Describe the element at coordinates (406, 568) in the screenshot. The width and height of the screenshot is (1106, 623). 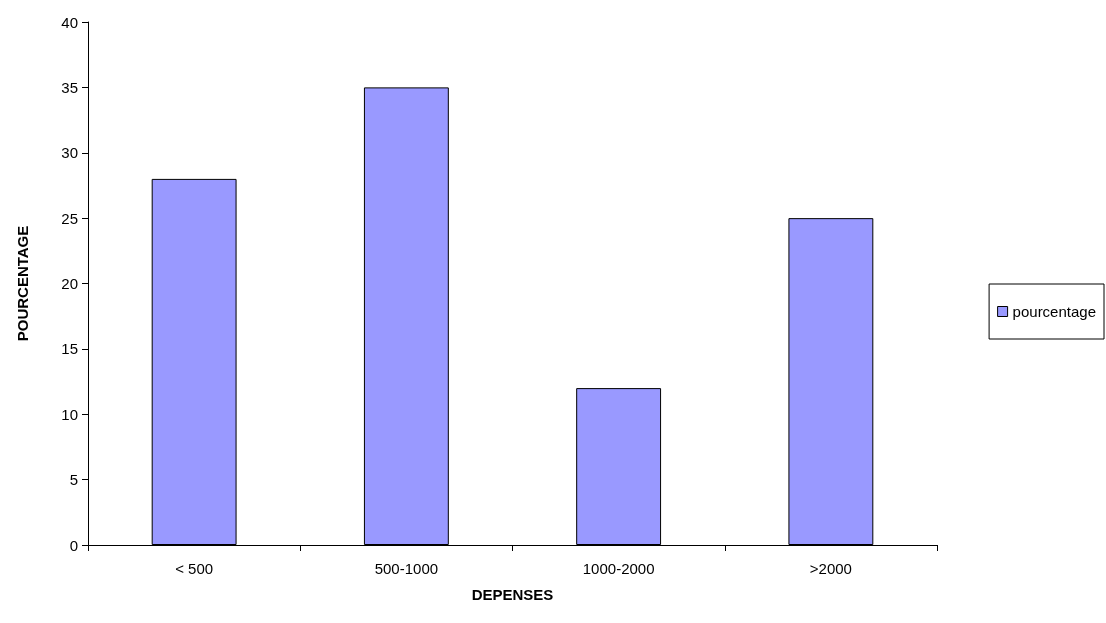
I see `x-tick-label: 500-1000` at that location.